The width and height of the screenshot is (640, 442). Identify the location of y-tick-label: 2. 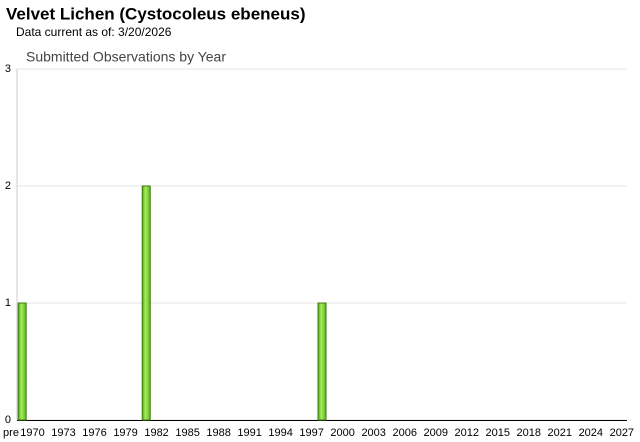
(8, 186).